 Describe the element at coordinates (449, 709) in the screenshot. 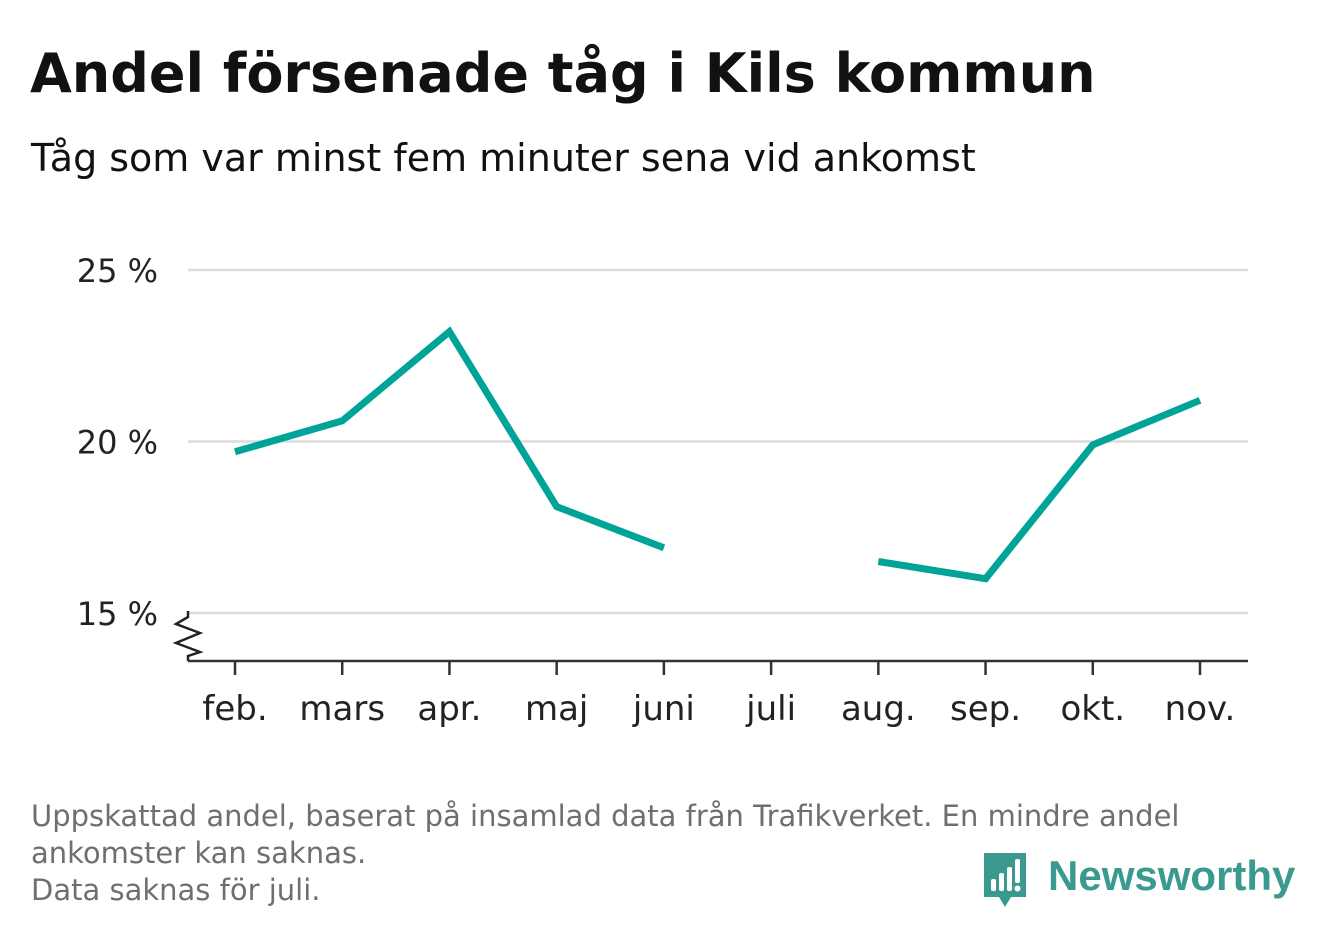

I see `x-tick-label: apr.` at that location.